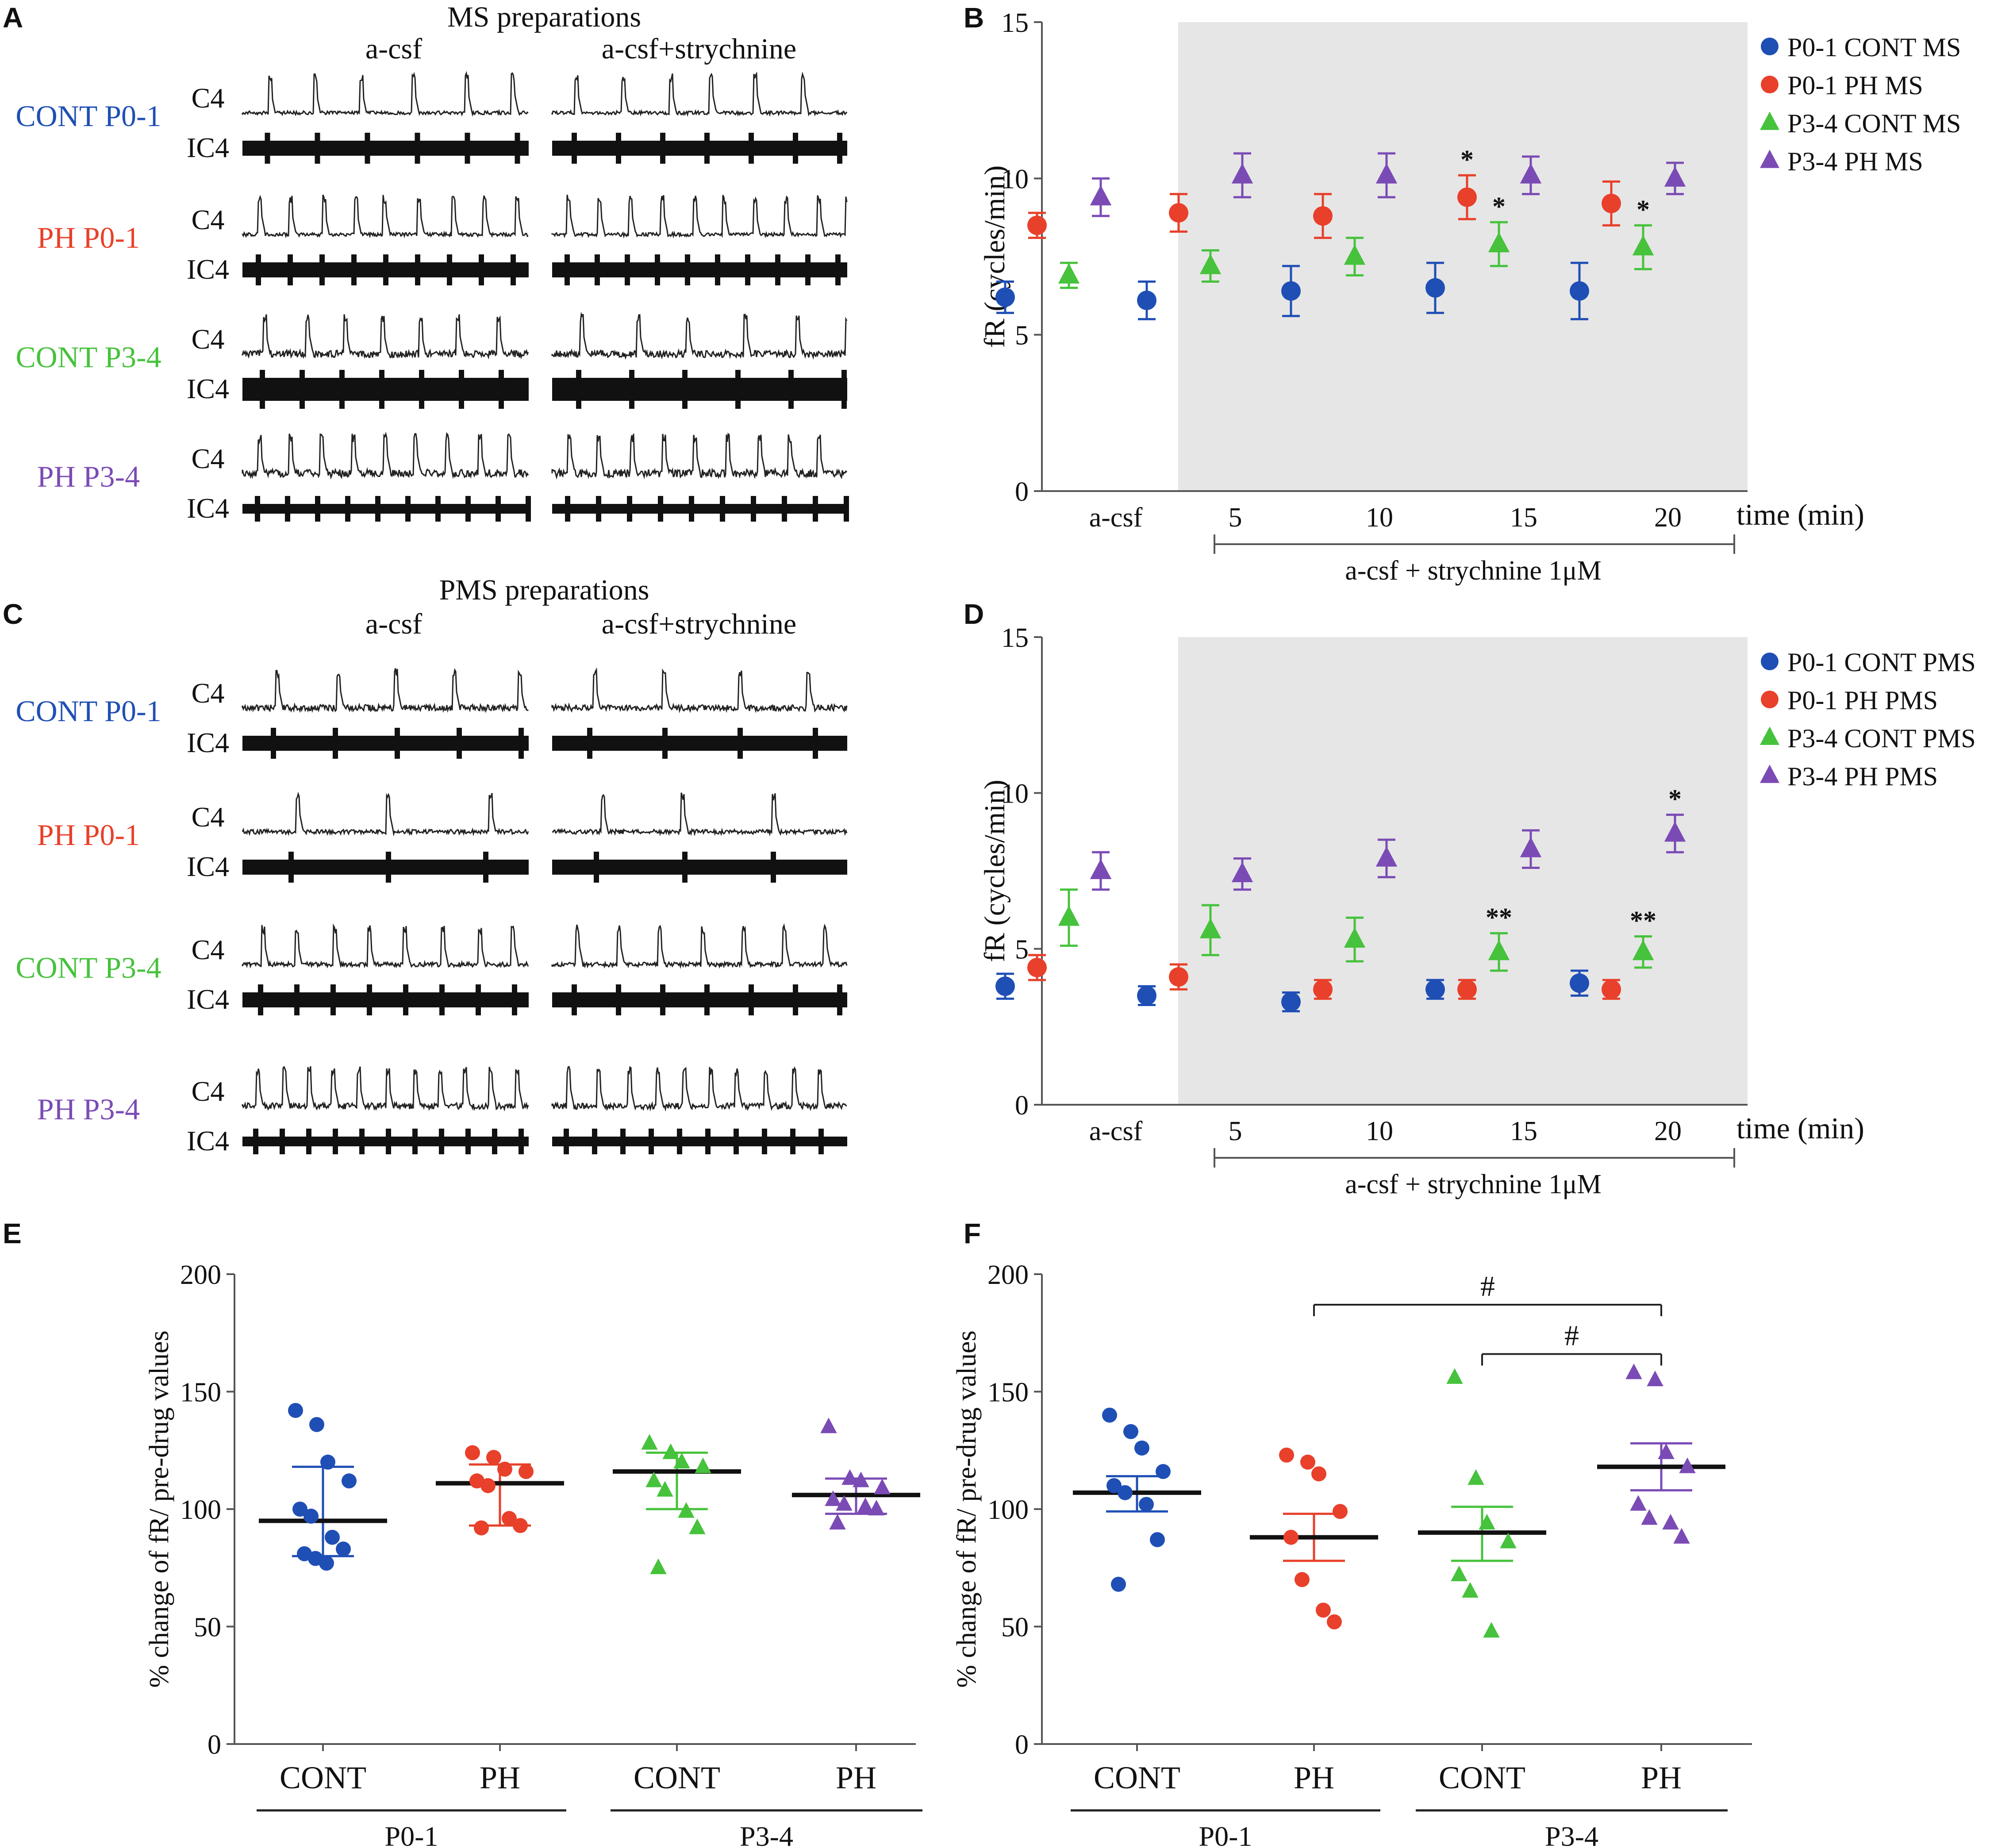 This screenshot has height=1848, width=2013. What do you see at coordinates (200, 1393) in the screenshot?
I see `y-tick-label: 150` at bounding box center [200, 1393].